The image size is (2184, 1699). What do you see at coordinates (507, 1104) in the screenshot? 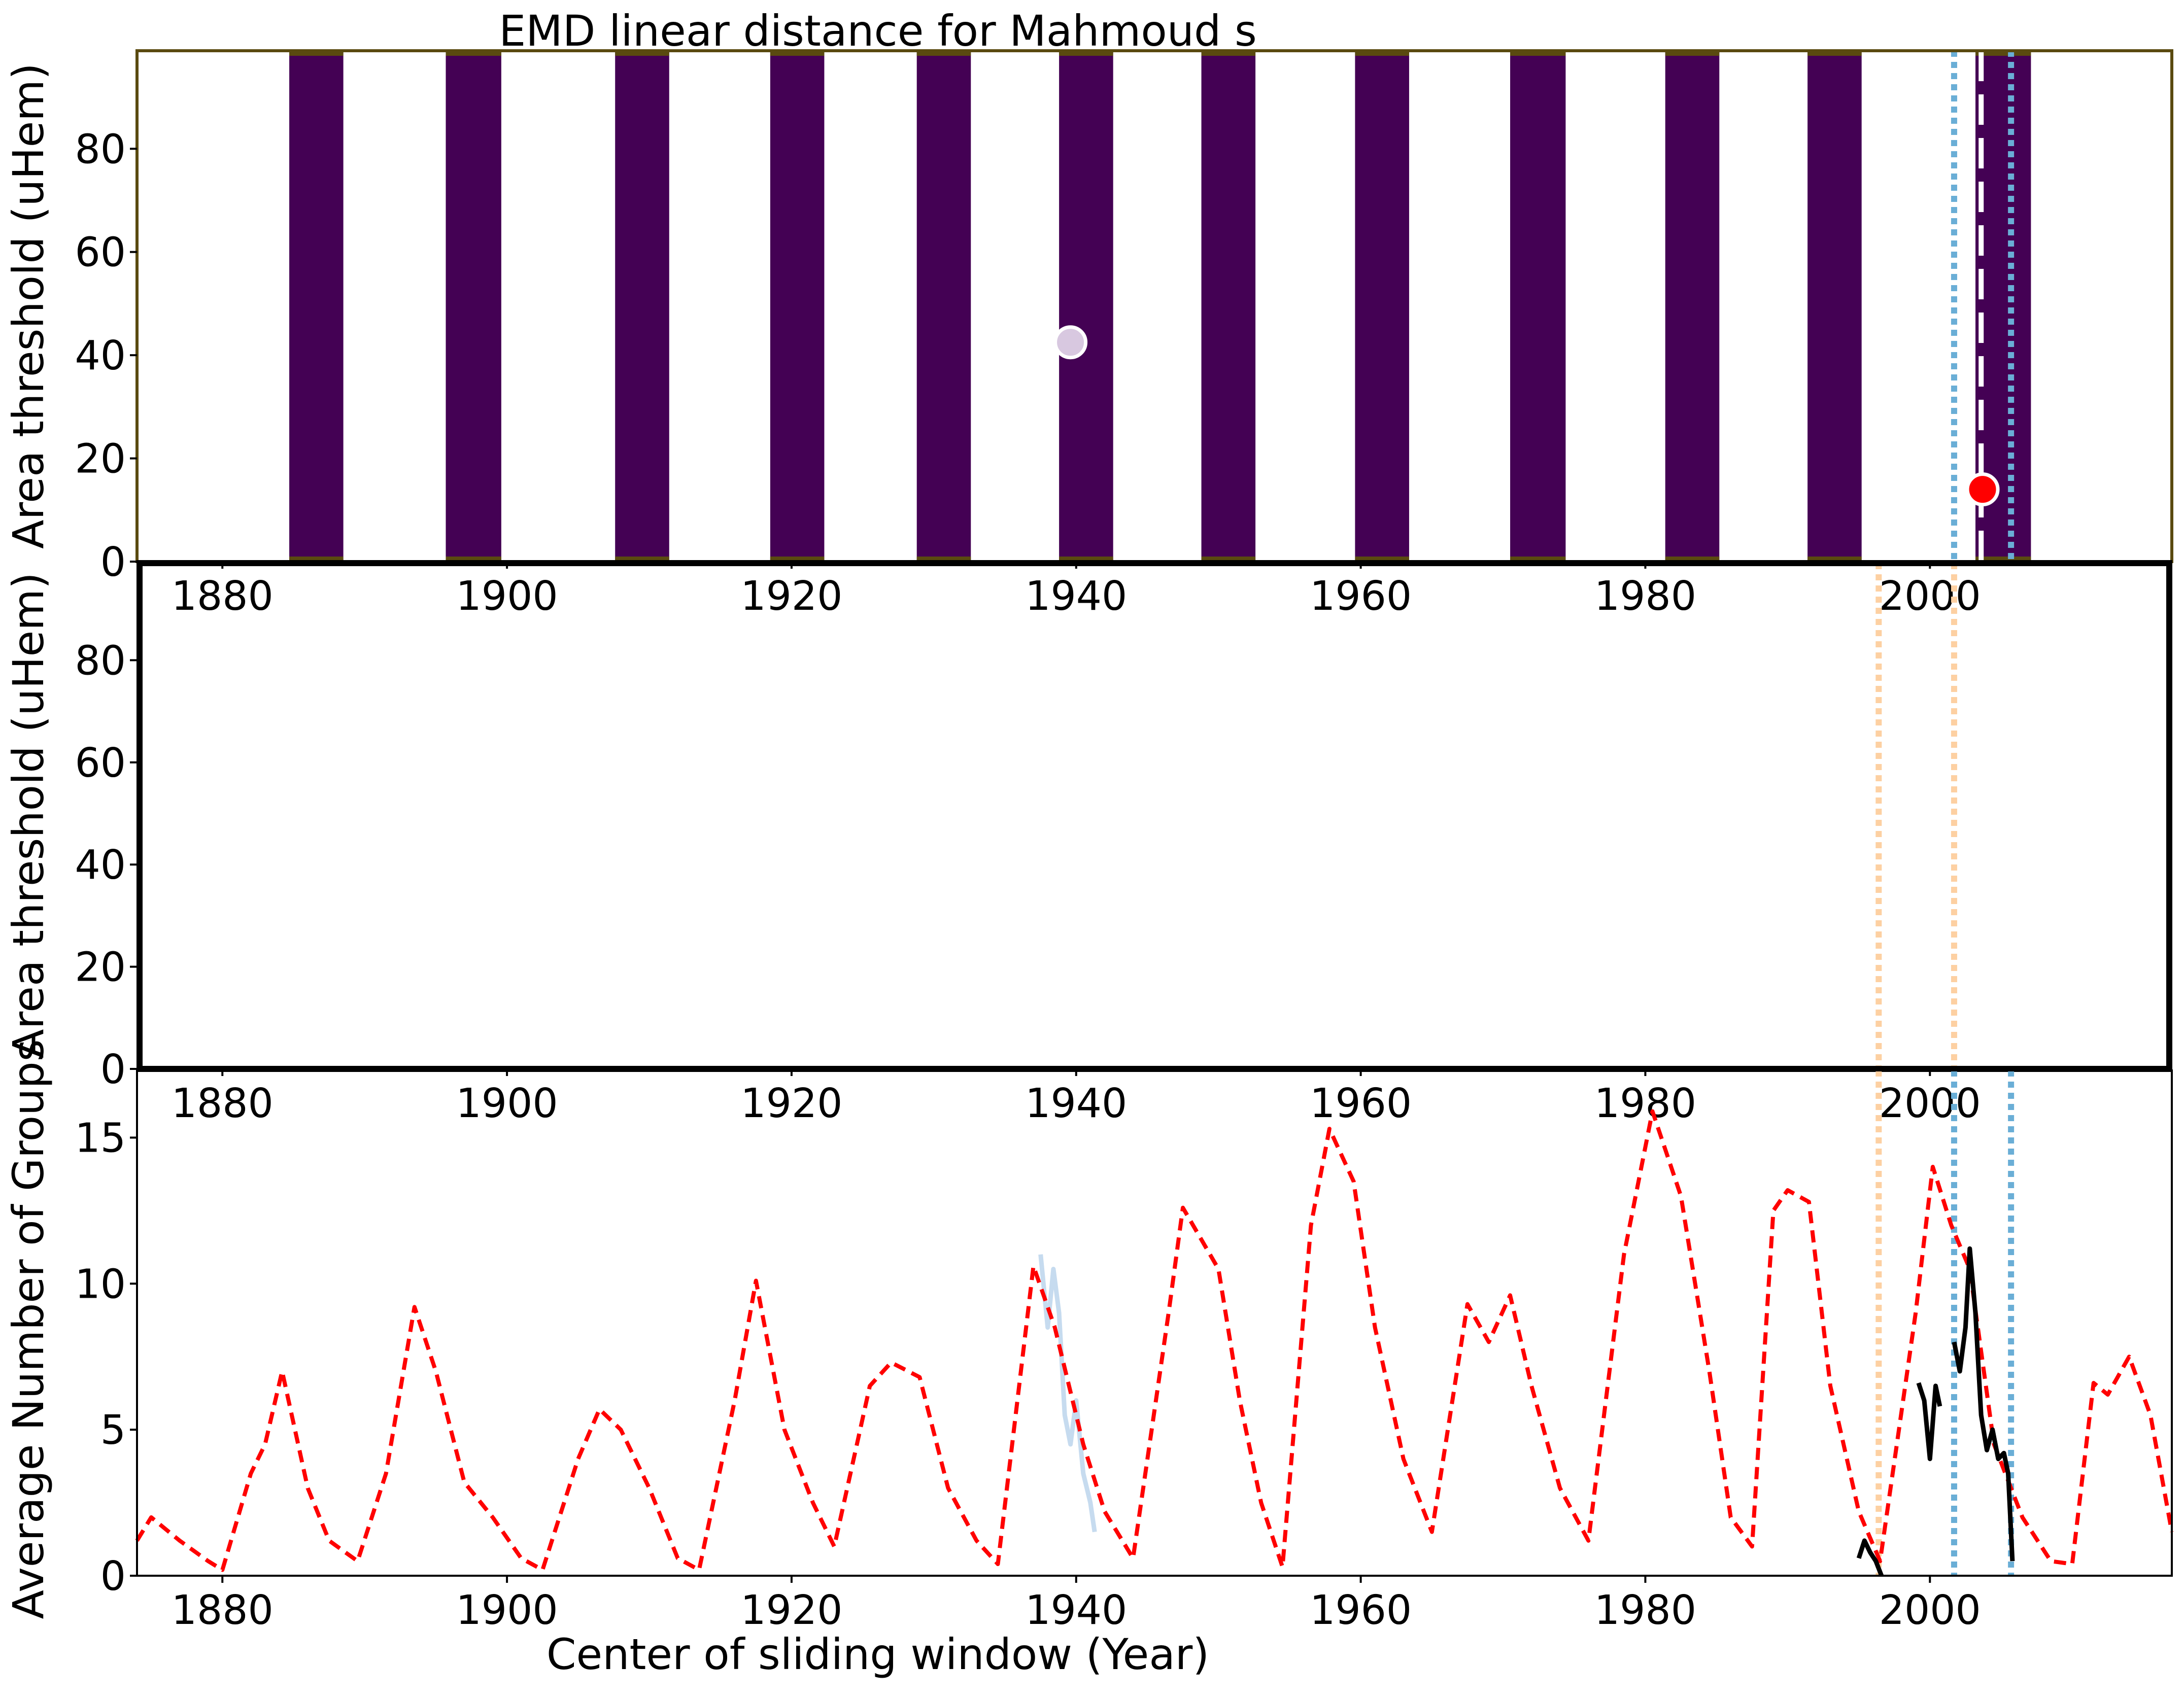
I see `middle-xtick-label: 1900` at bounding box center [507, 1104].